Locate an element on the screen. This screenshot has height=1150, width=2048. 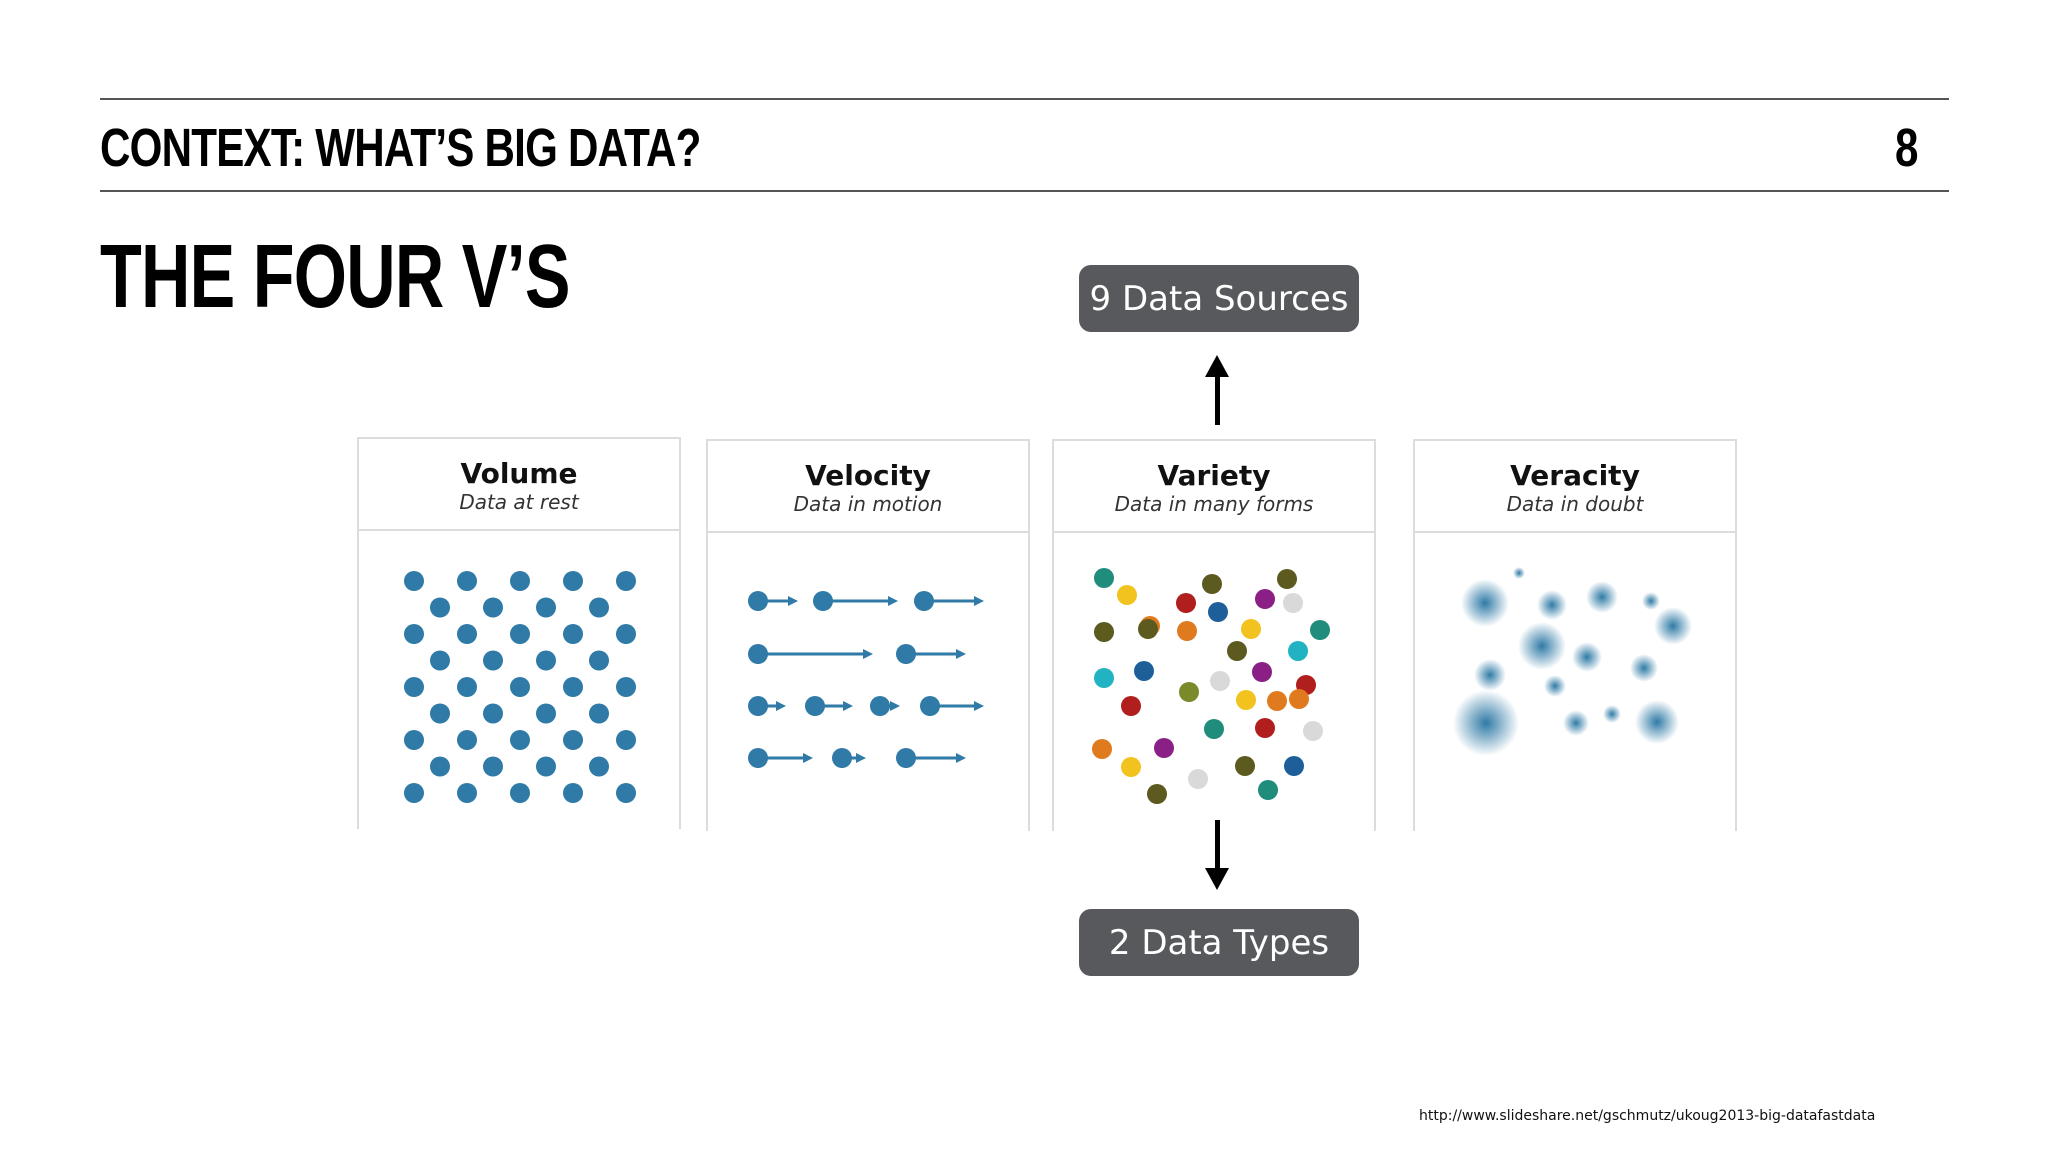
panel-variety-graphic is located at coordinates (1214, 681).